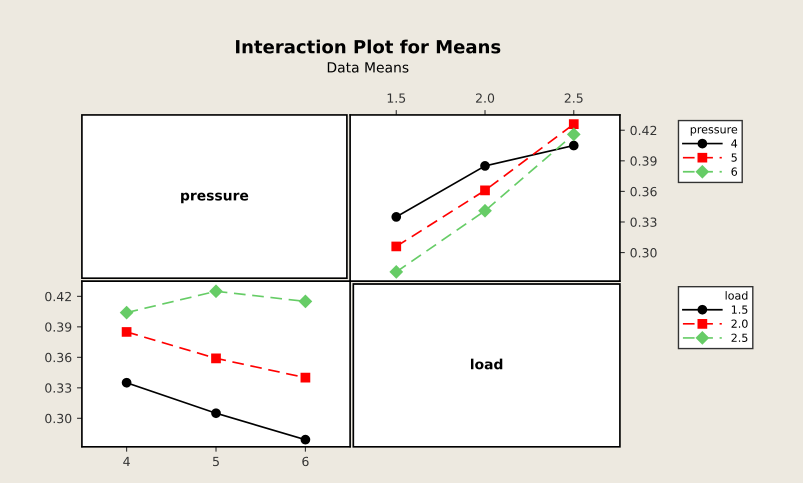 The height and width of the screenshot is (483, 803). I want to click on legend-label: 1.5, so click(740, 310).